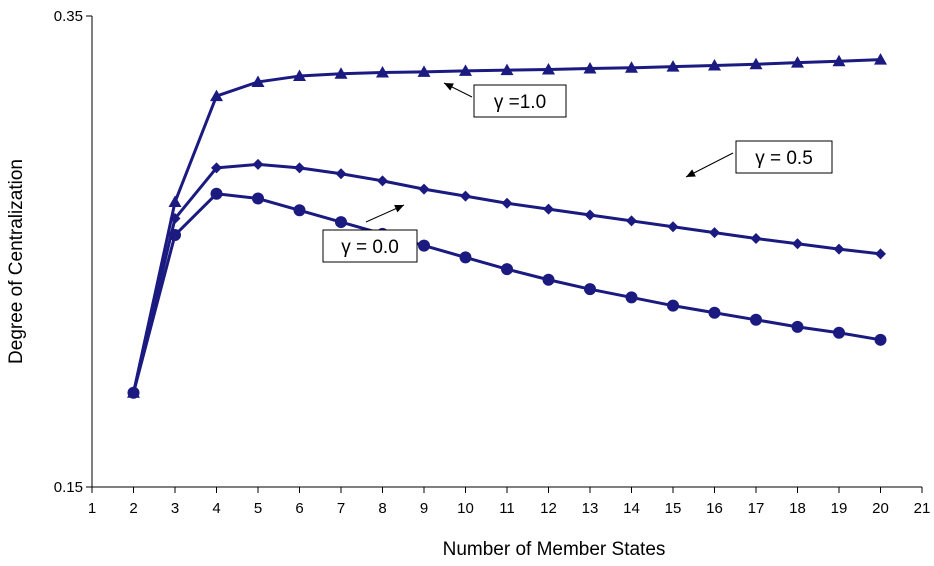  Describe the element at coordinates (175, 508) in the screenshot. I see `x-tick-label: 3` at that location.